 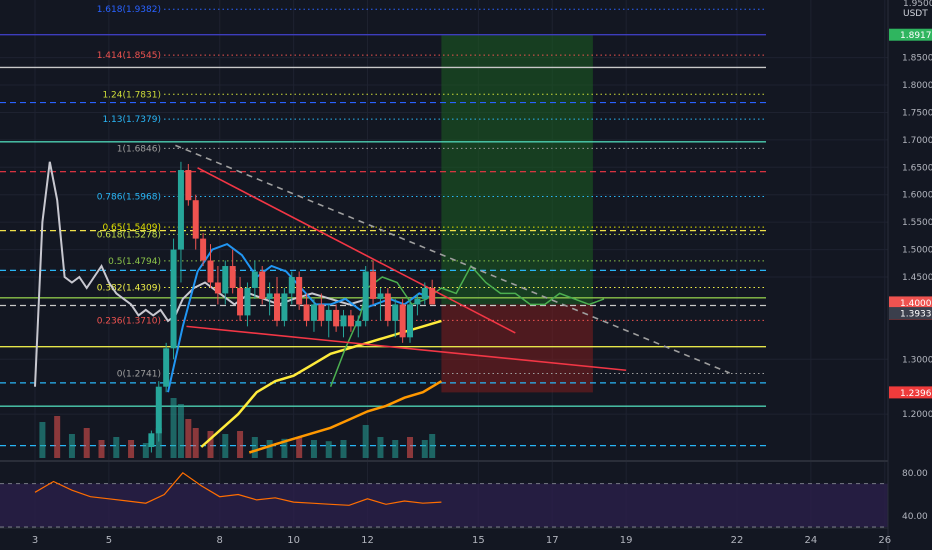 What do you see at coordinates (552, 540) in the screenshot?
I see `time-tick-label: 17` at bounding box center [552, 540].